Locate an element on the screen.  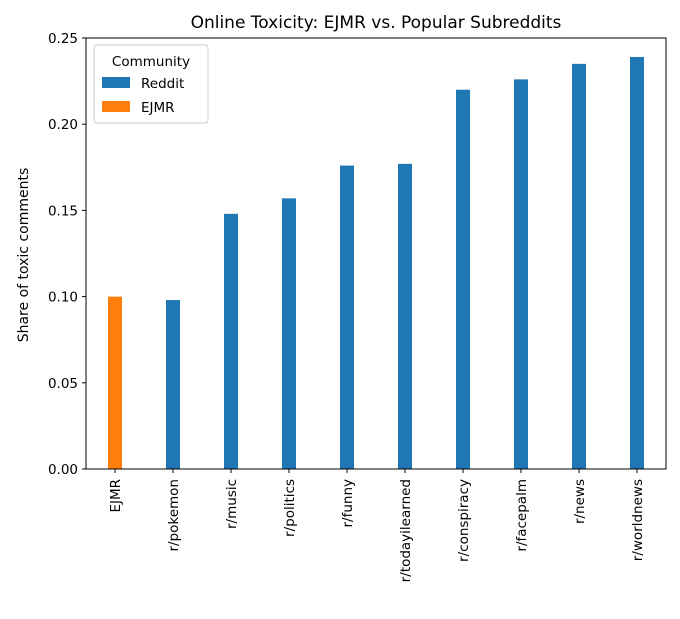
y-tick-label: 0.25 is located at coordinates (63, 39).